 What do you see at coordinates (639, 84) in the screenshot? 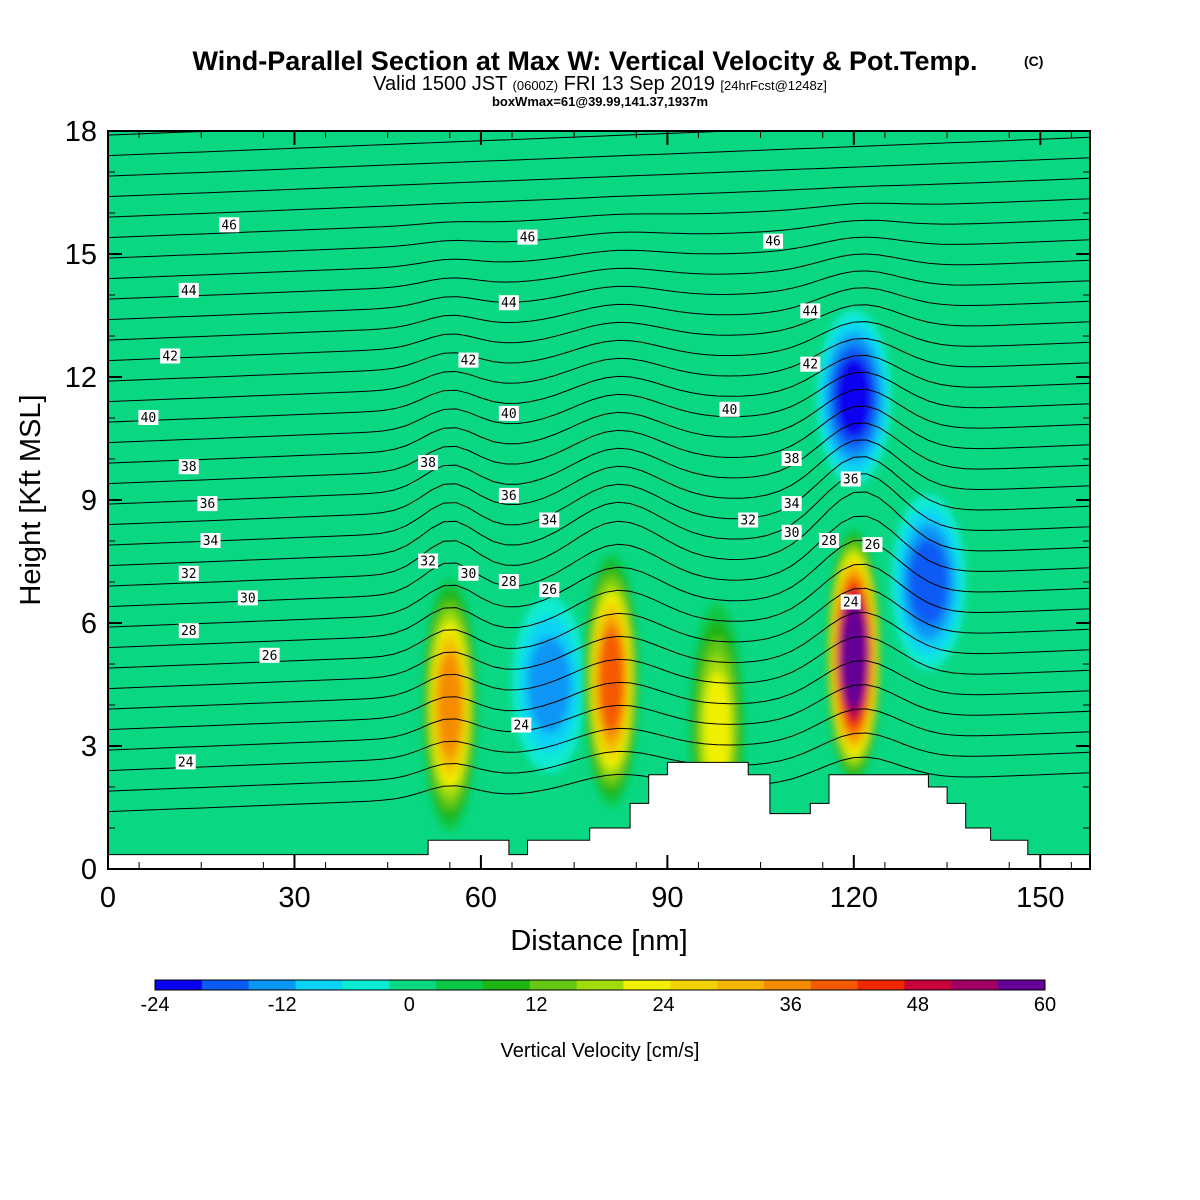
I see `subtitle-date: FRI 13 Sep 2019` at bounding box center [639, 84].